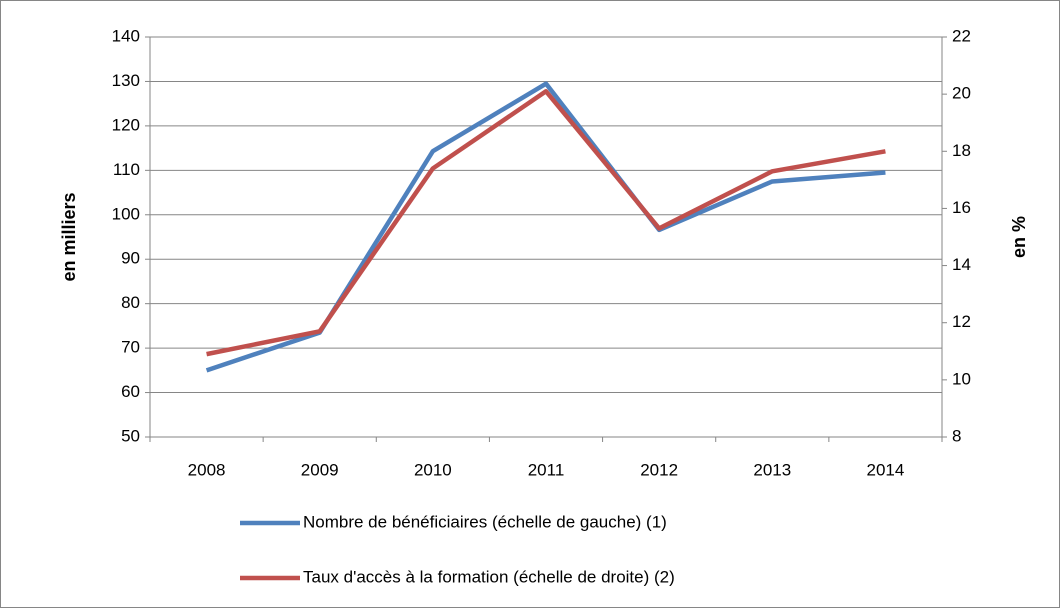  What do you see at coordinates (1019, 237) in the screenshot?
I see `y2-axis-title: en %` at bounding box center [1019, 237].